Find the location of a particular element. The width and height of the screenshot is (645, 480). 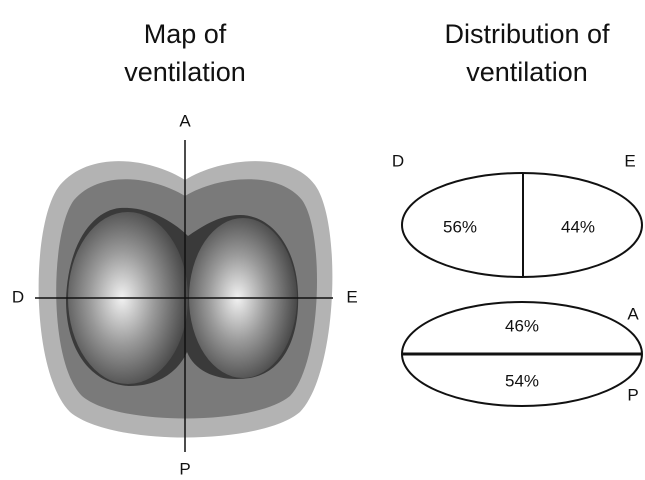

vertical-label: P is located at coordinates (632, 394).